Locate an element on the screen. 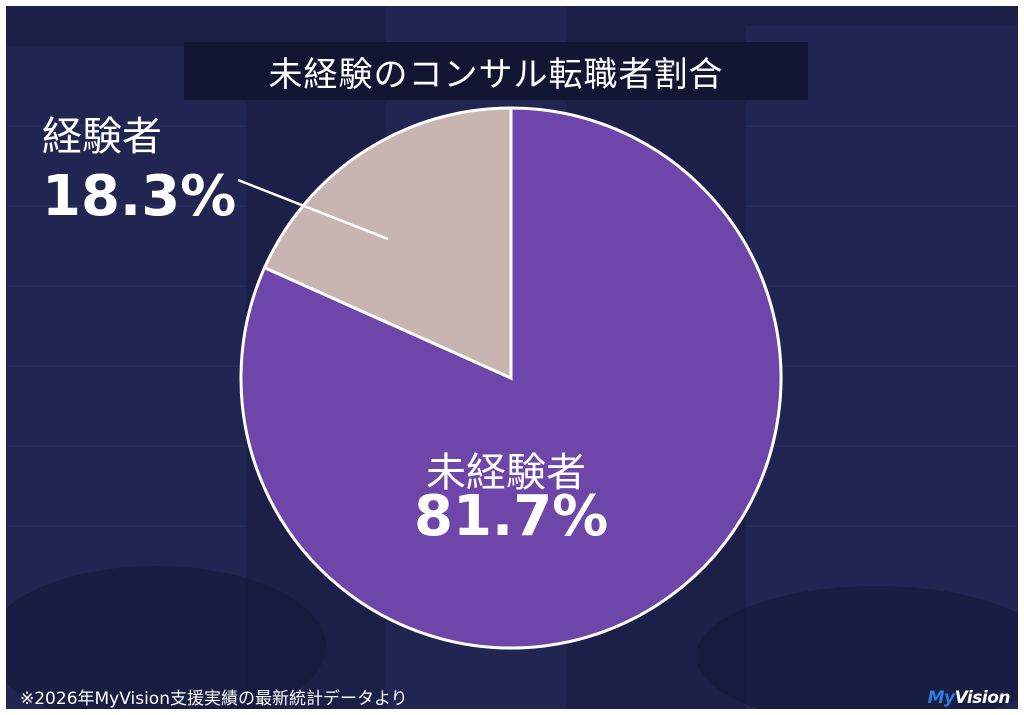  pie-slice-experienced is located at coordinates (387, 243).